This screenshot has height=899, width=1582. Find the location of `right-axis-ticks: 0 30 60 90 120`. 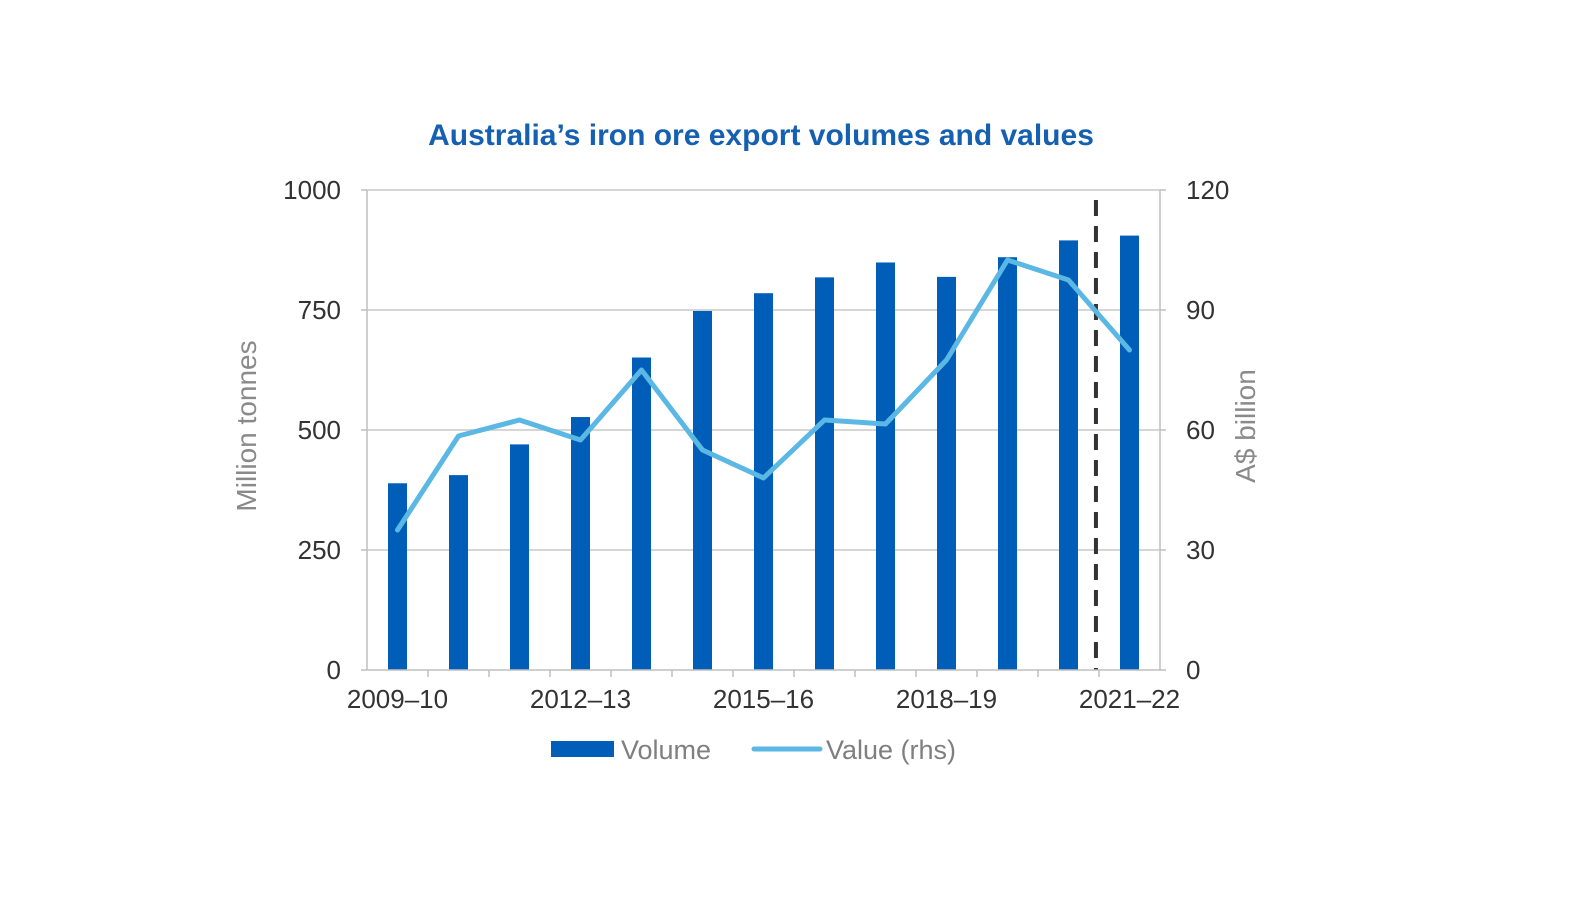

right-axis-ticks: 0 30 60 90 120 is located at coordinates (1207, 430).